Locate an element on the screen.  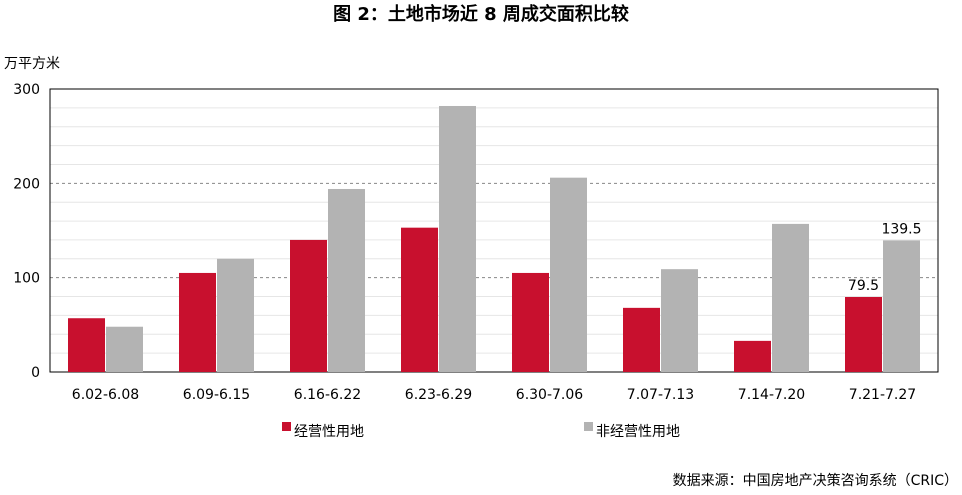
x-tick-label: 7.21-7.27 is located at coordinates (882, 395).